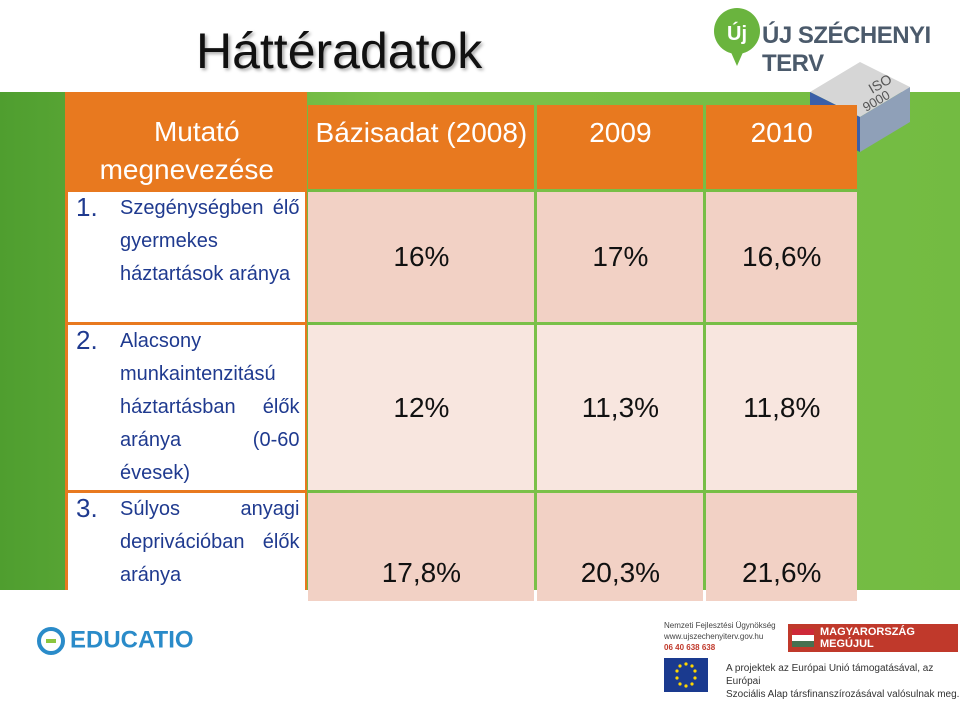 The height and width of the screenshot is (701, 960). I want to click on agency-phone: 06 40 638 638, so click(690, 647).